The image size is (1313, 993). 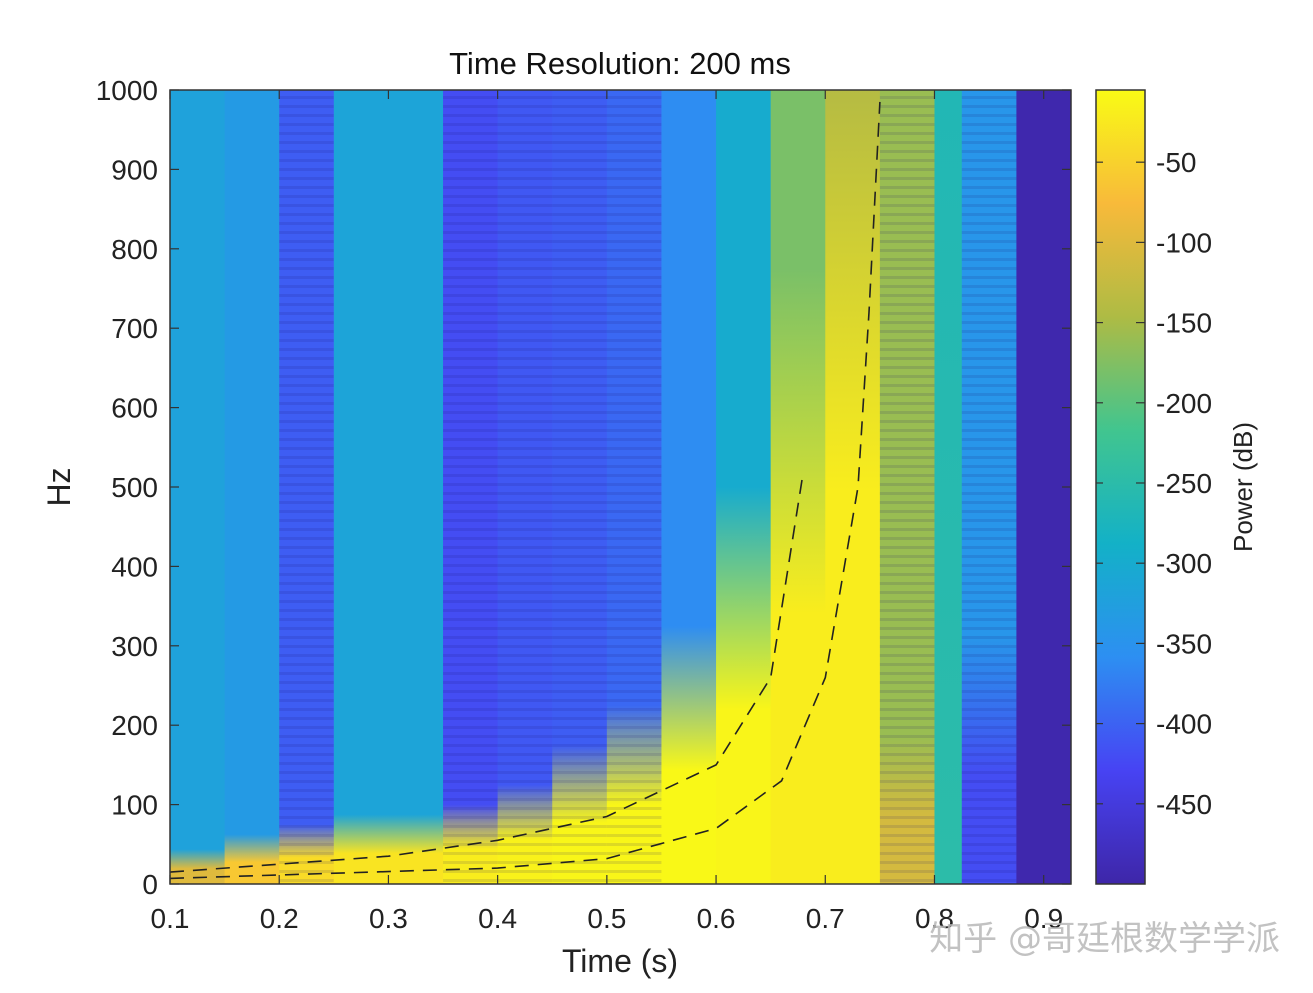 I want to click on watermark: 知乎 @哥廷根数学学派, so click(x=1104, y=939).